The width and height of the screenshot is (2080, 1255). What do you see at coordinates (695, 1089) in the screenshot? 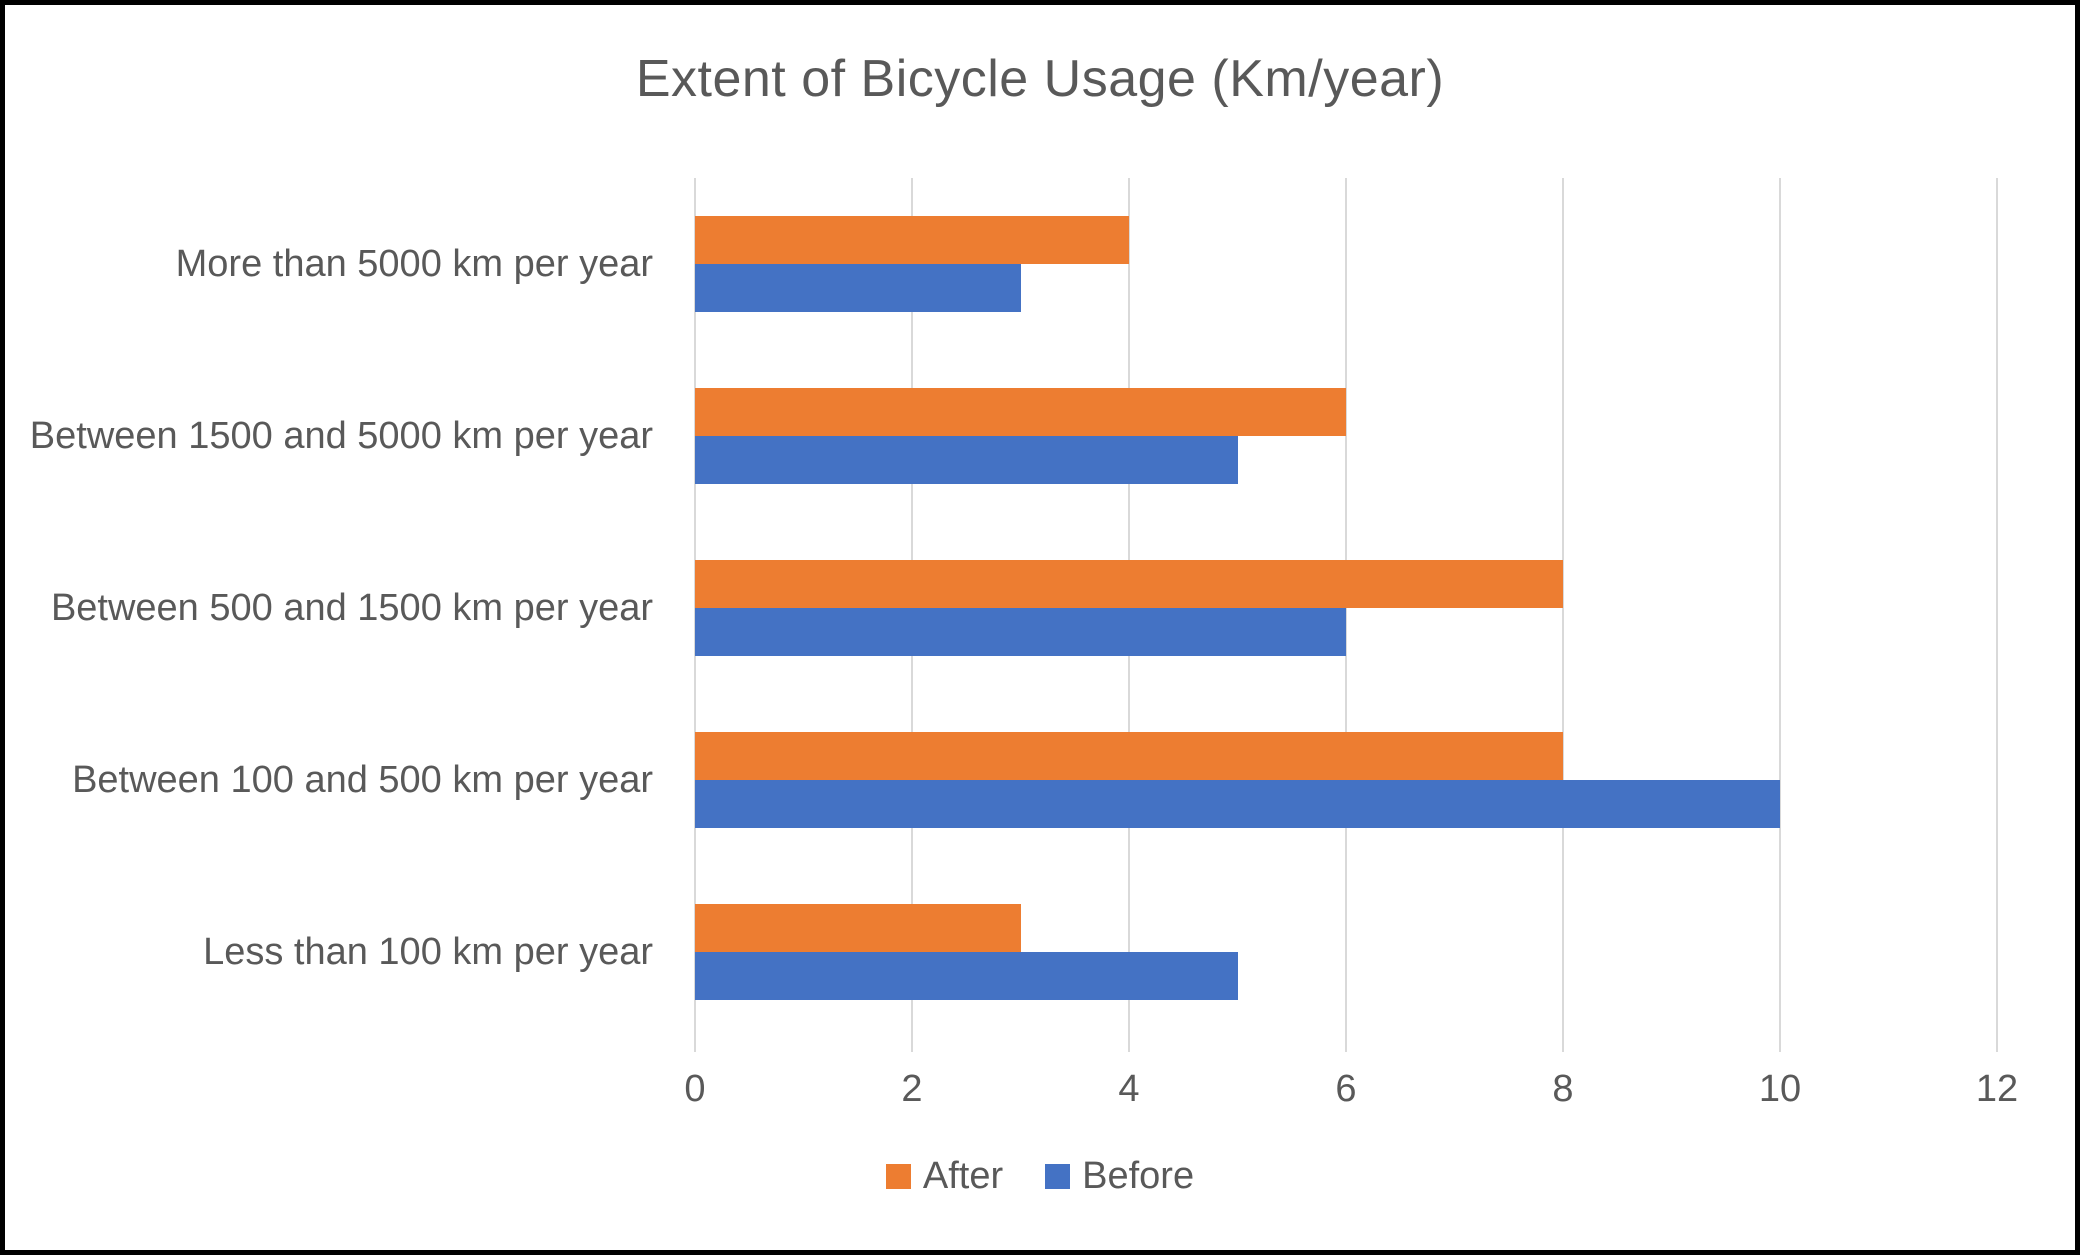
I see `x-tick-label: 0` at bounding box center [695, 1089].